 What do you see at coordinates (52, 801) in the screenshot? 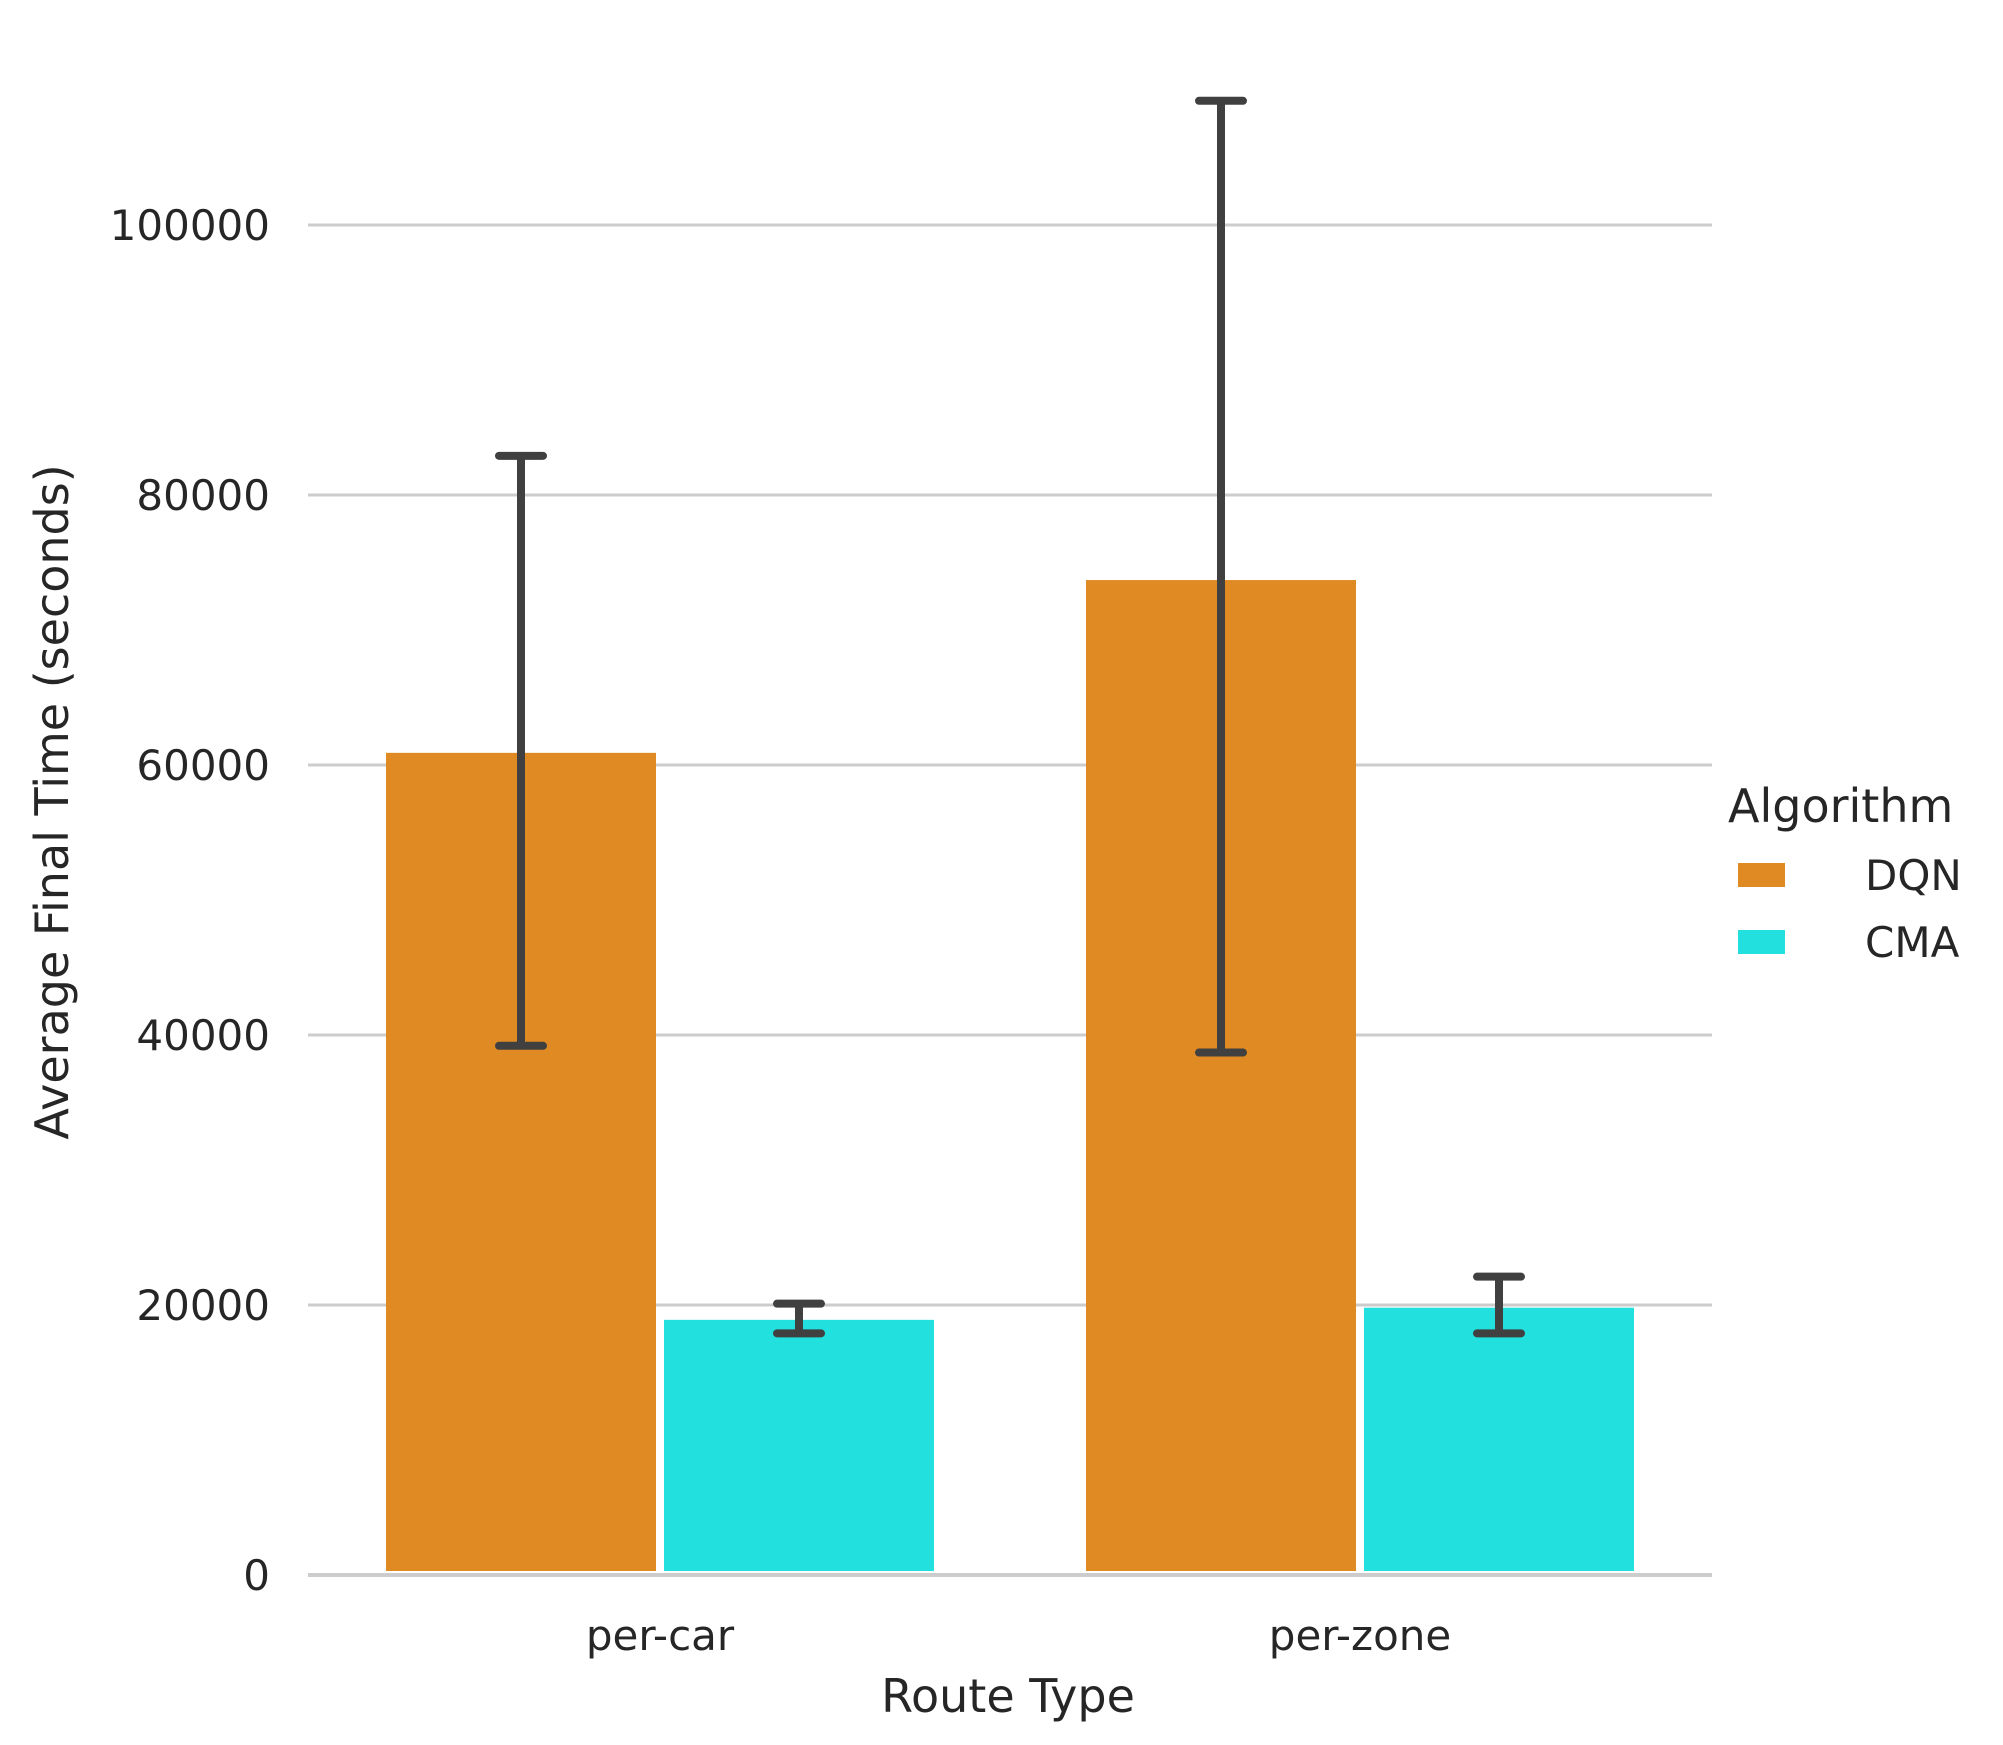
I see `y-axis-title: Average Final Time (seconds)` at bounding box center [52, 801].